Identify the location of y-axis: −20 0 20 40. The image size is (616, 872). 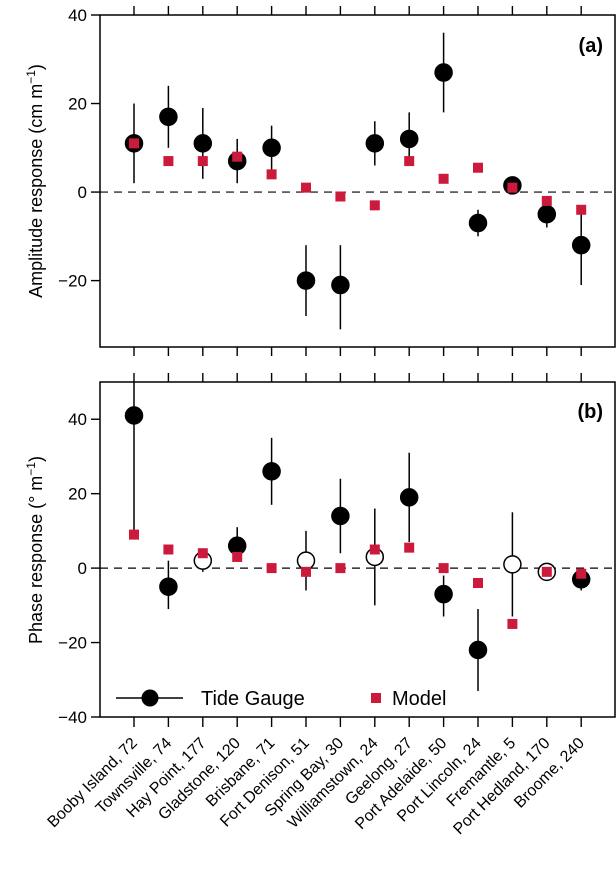
(79, 148).